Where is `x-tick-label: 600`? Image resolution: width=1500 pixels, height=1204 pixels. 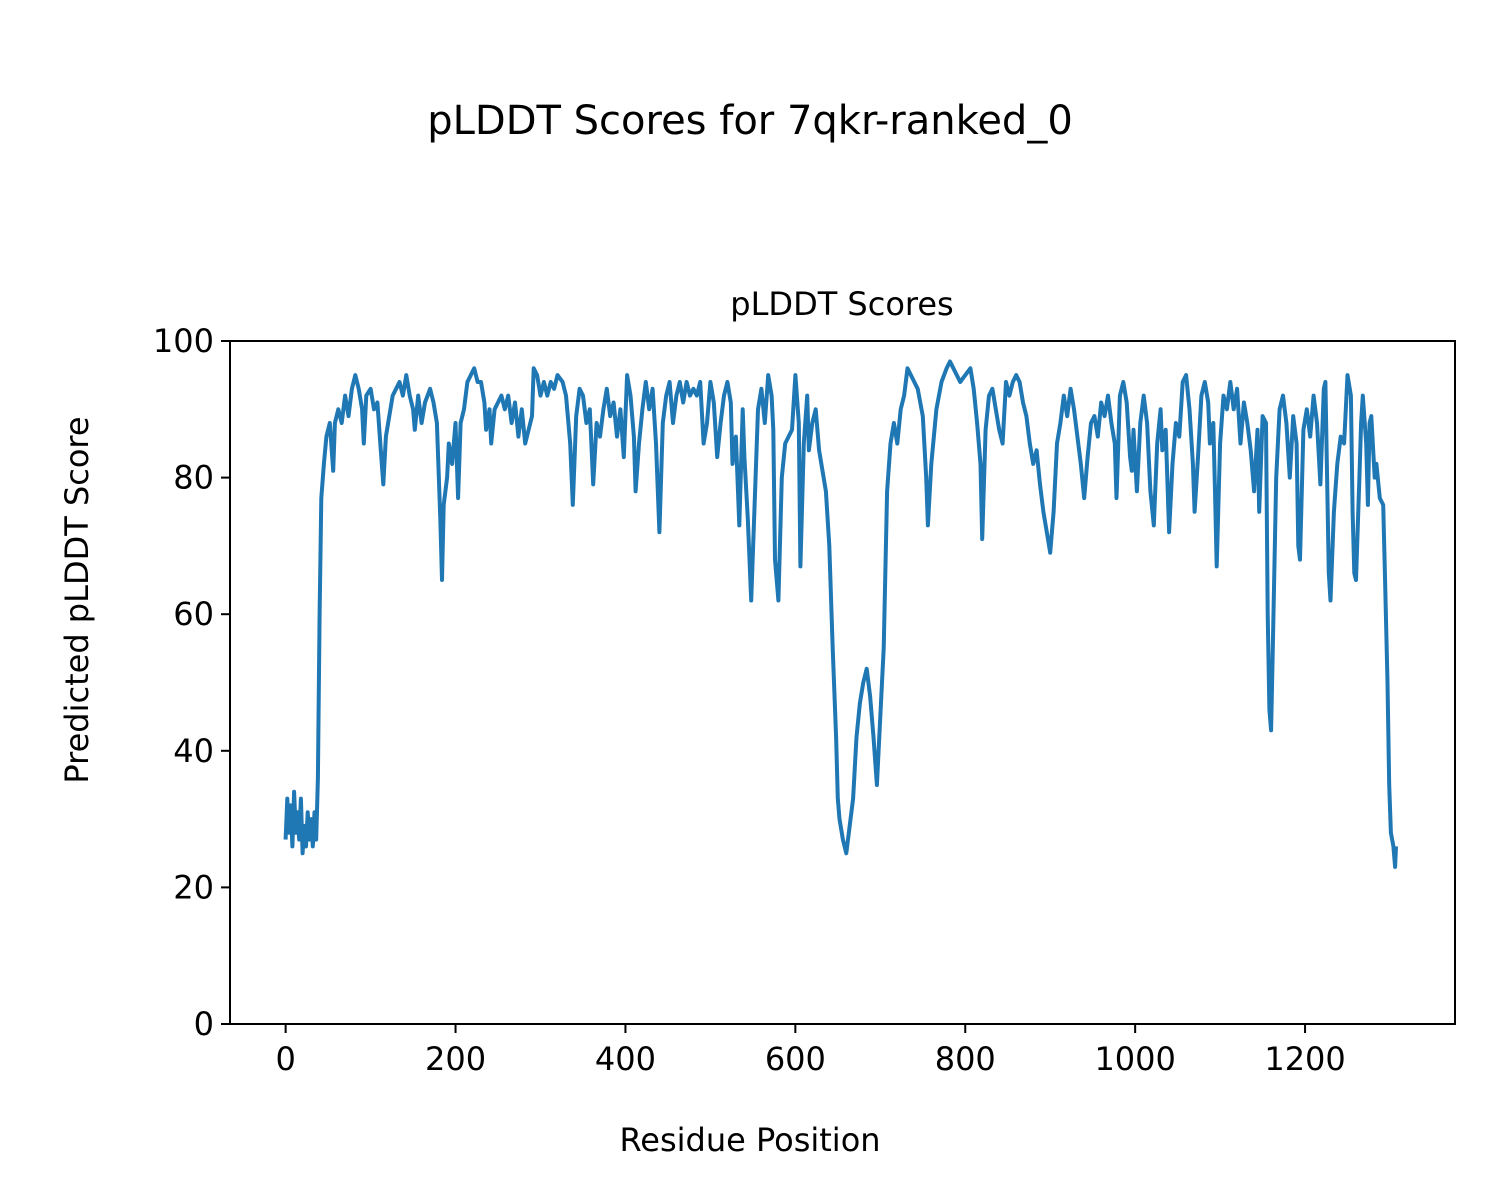
x-tick-label: 600 is located at coordinates (795, 1059).